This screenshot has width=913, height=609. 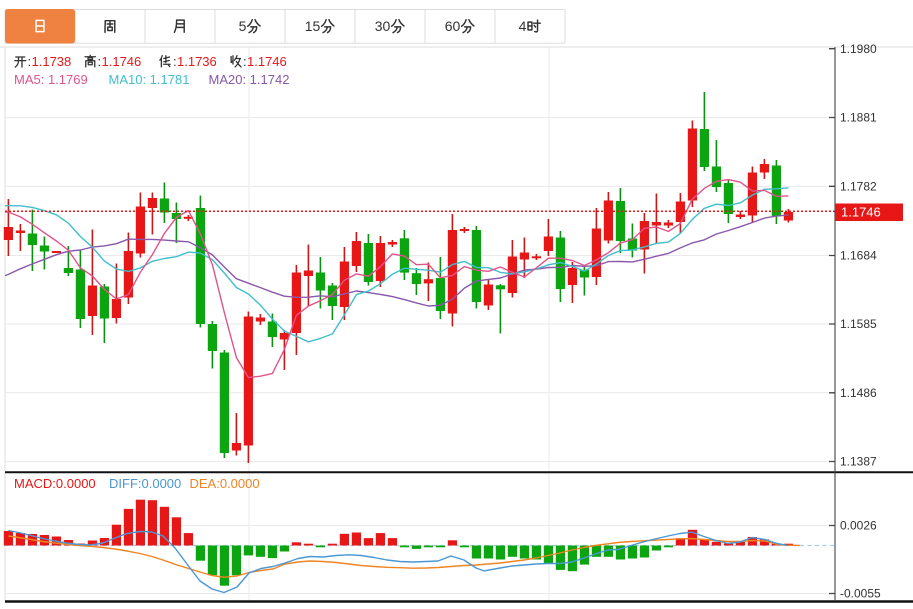 I want to click on svg-text: MA5: 1.1769, so click(x=51, y=79).